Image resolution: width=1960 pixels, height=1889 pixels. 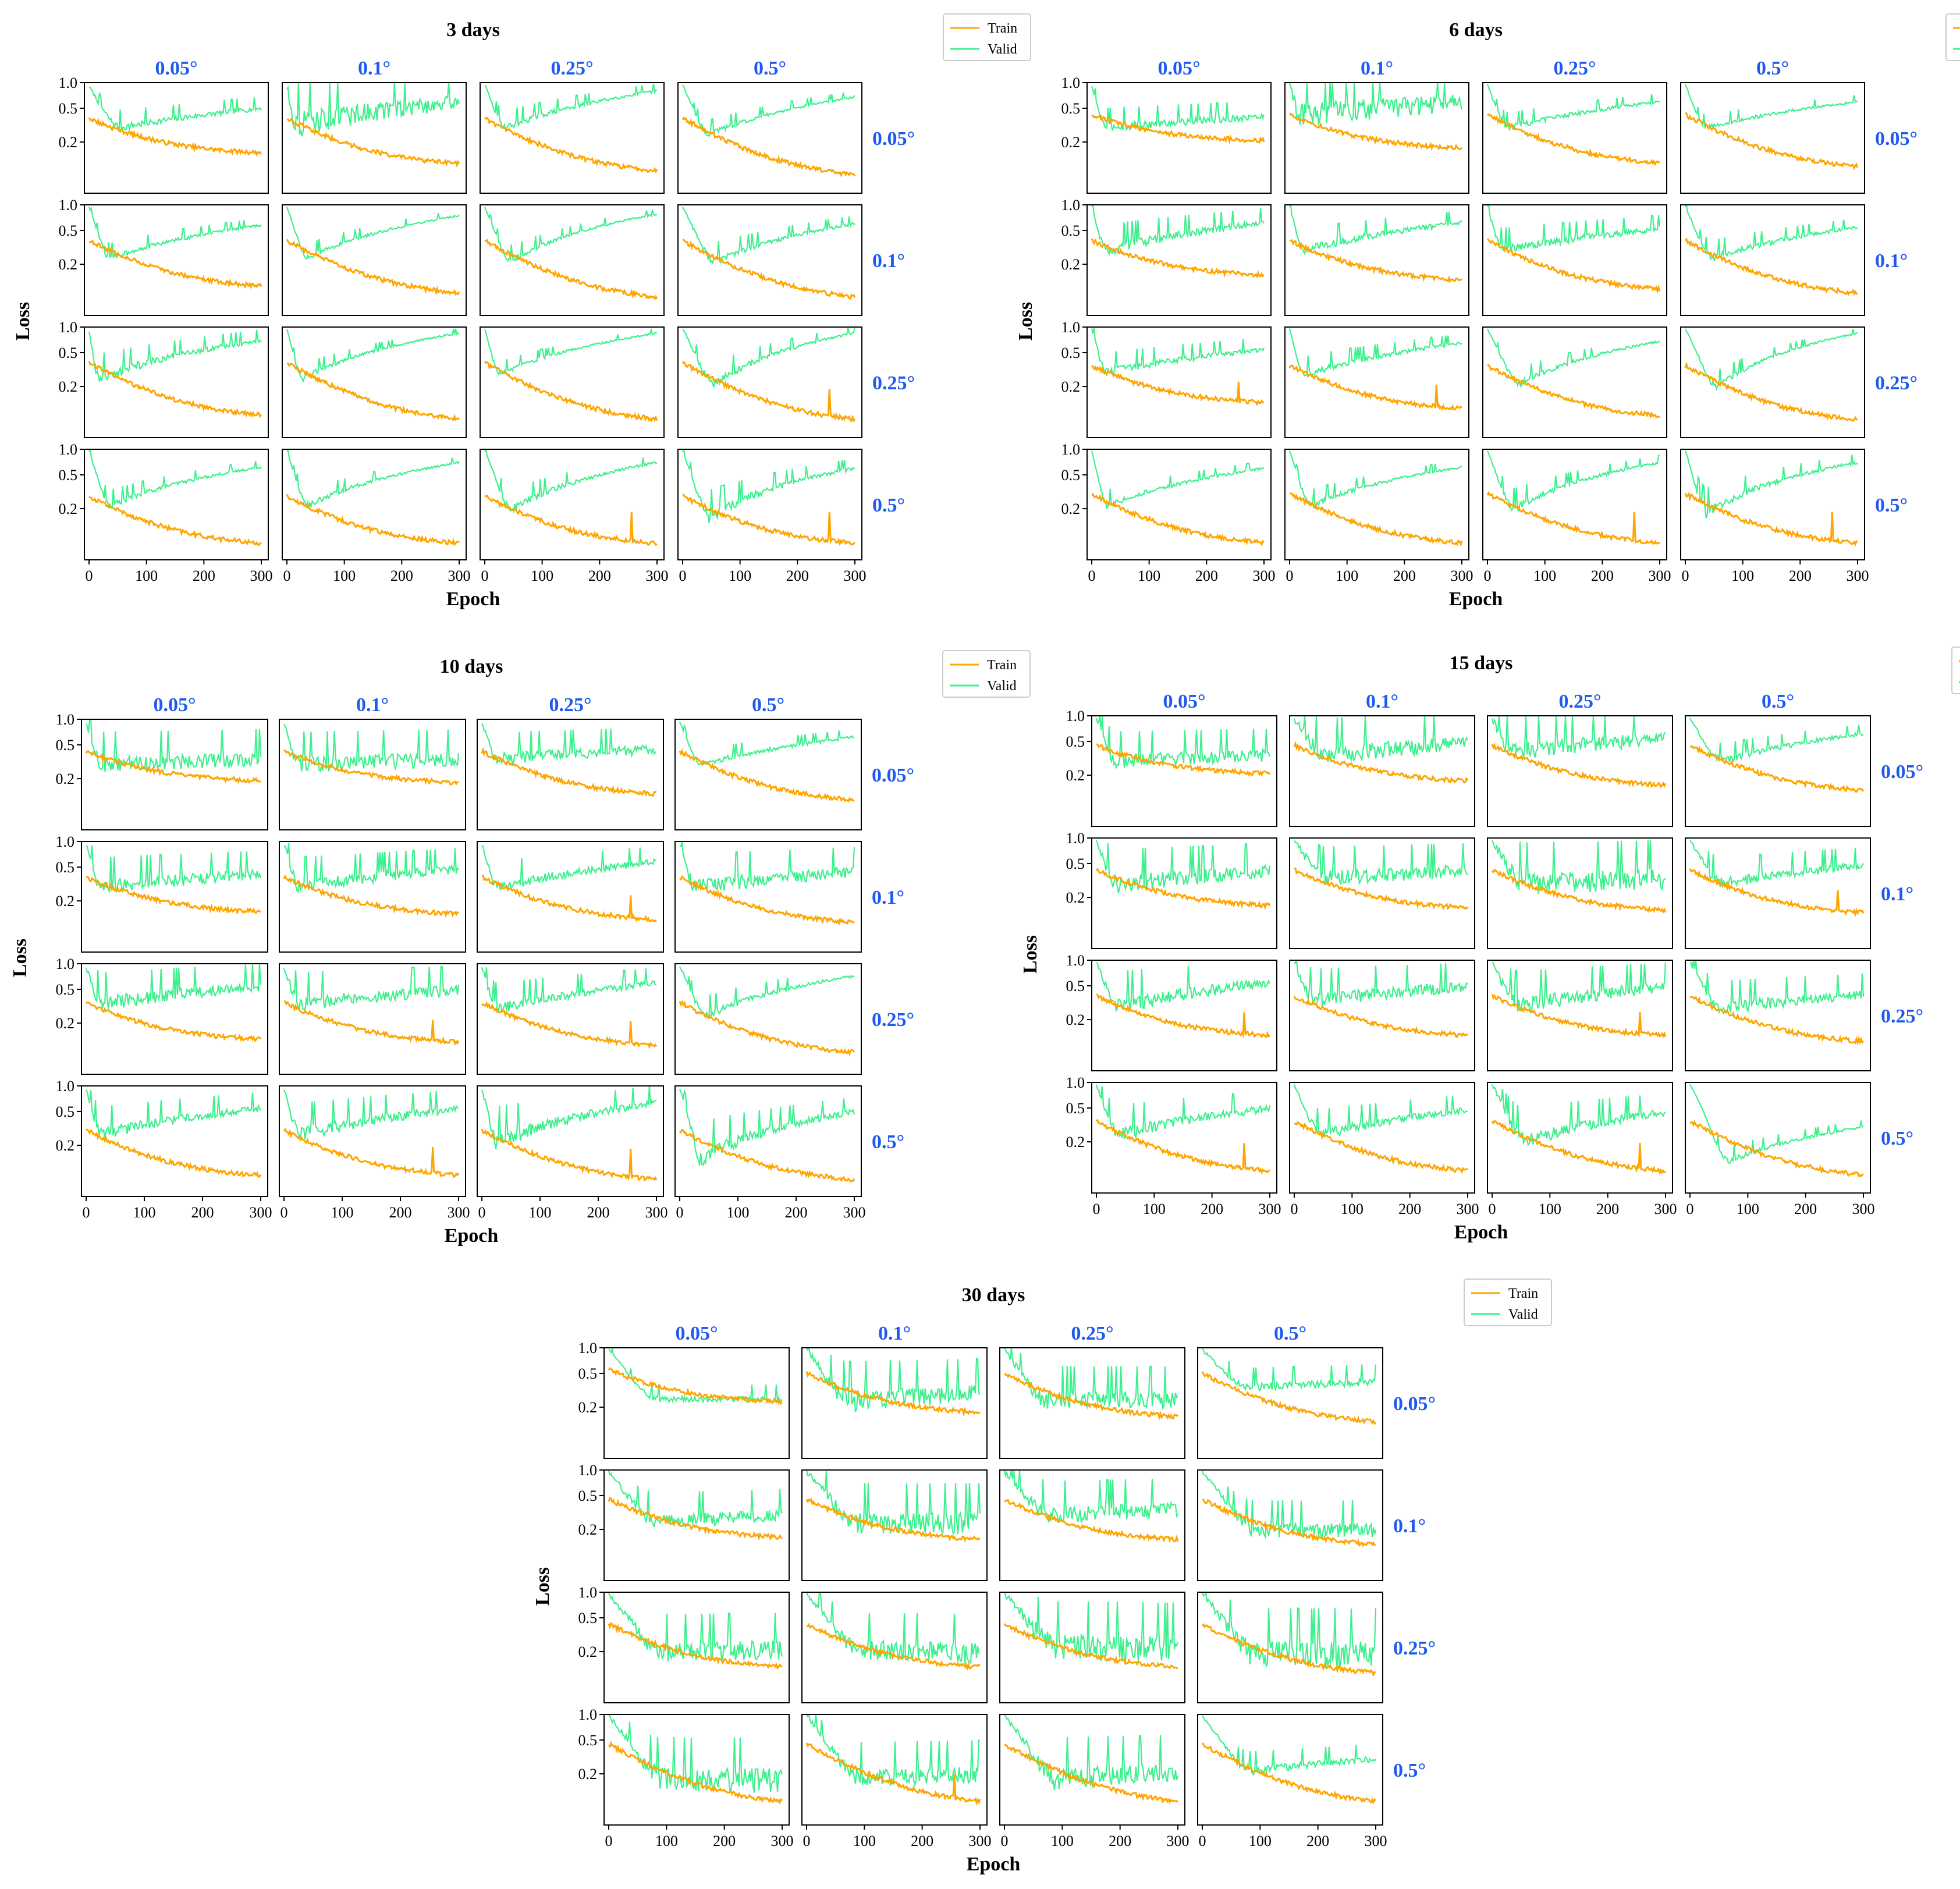 I want to click on subplot: 1.0 0.5 0.2, so click(x=1166, y=134).